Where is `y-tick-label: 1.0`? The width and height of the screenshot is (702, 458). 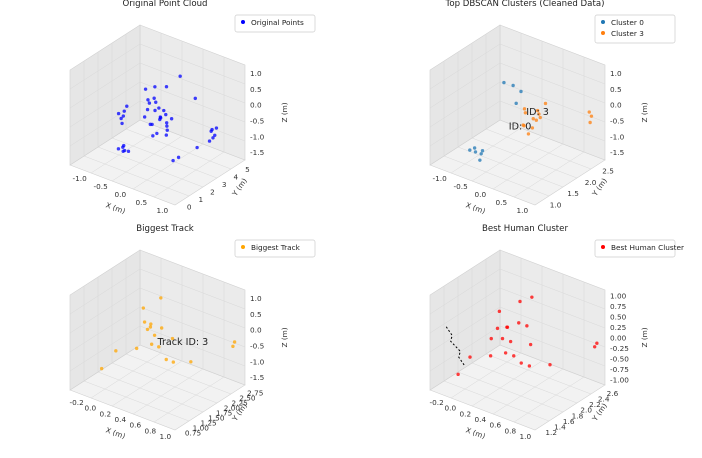 y-tick-label: 1.0 is located at coordinates (556, 204).